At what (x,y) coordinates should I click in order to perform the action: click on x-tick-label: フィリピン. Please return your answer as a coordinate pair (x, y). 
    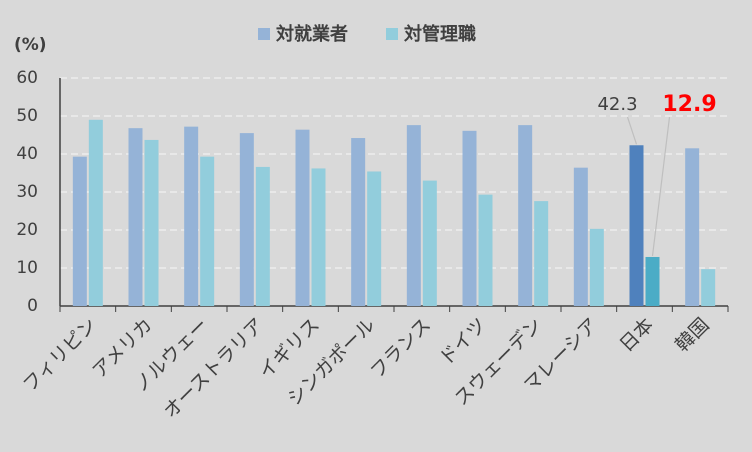
    Looking at the image, I should click on (60, 355).